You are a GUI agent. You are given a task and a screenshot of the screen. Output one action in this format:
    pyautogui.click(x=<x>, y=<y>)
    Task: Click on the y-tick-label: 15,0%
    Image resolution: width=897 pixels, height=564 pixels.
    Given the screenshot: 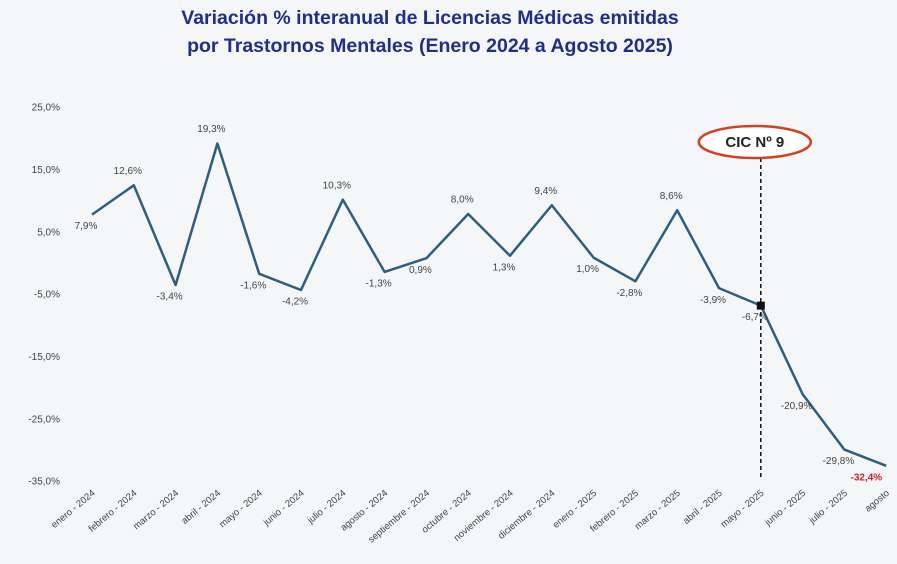 What is the action you would take?
    pyautogui.click(x=46, y=170)
    